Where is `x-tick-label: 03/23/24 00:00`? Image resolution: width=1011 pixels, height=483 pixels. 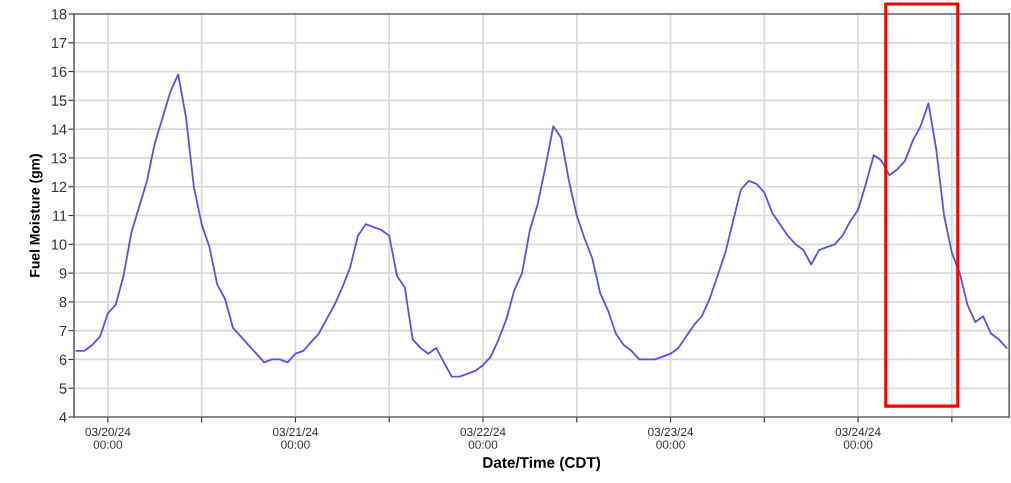 x-tick-label: 03/23/24 00:00 is located at coordinates (671, 438).